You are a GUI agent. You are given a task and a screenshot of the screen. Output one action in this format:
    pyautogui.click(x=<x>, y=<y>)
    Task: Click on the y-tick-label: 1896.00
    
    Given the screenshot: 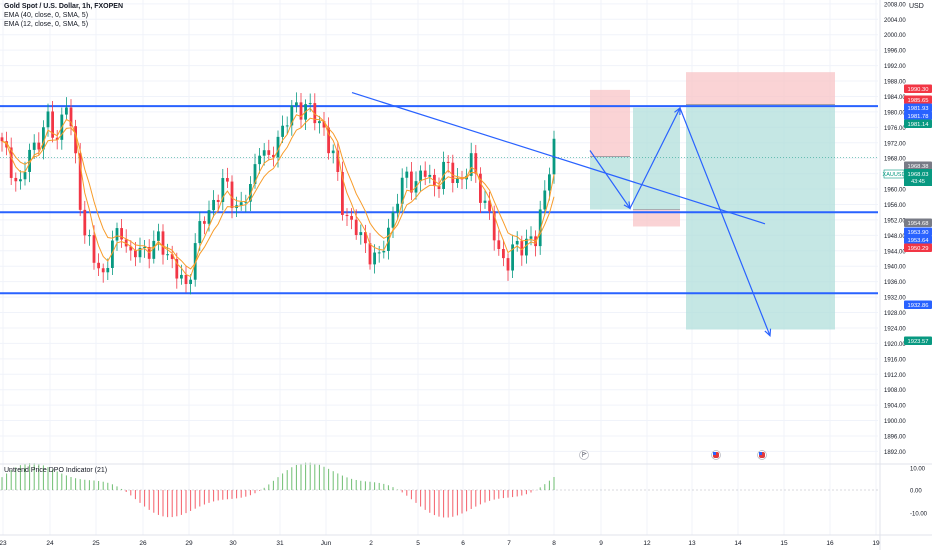 What is the action you would take?
    pyautogui.click(x=895, y=437)
    